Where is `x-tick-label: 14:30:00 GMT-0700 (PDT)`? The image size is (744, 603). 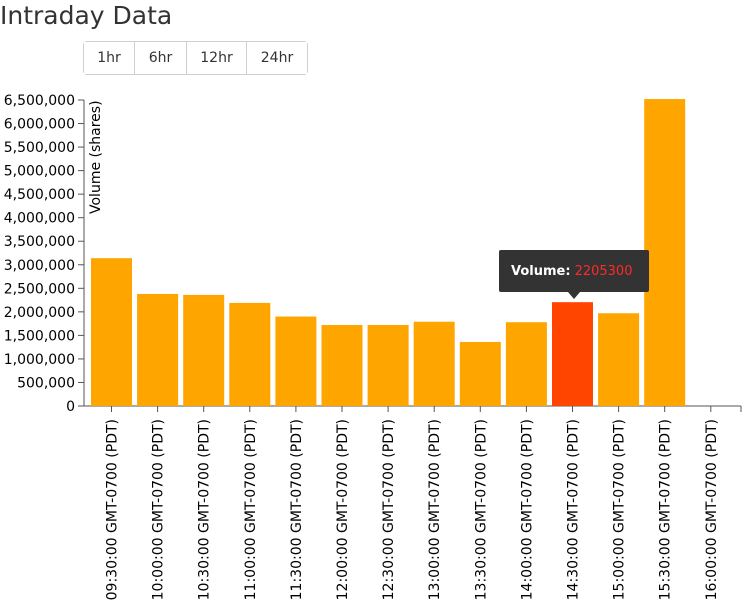
x-tick-label: 14:30:00 GMT-0700 (PDT) is located at coordinates (574, 509).